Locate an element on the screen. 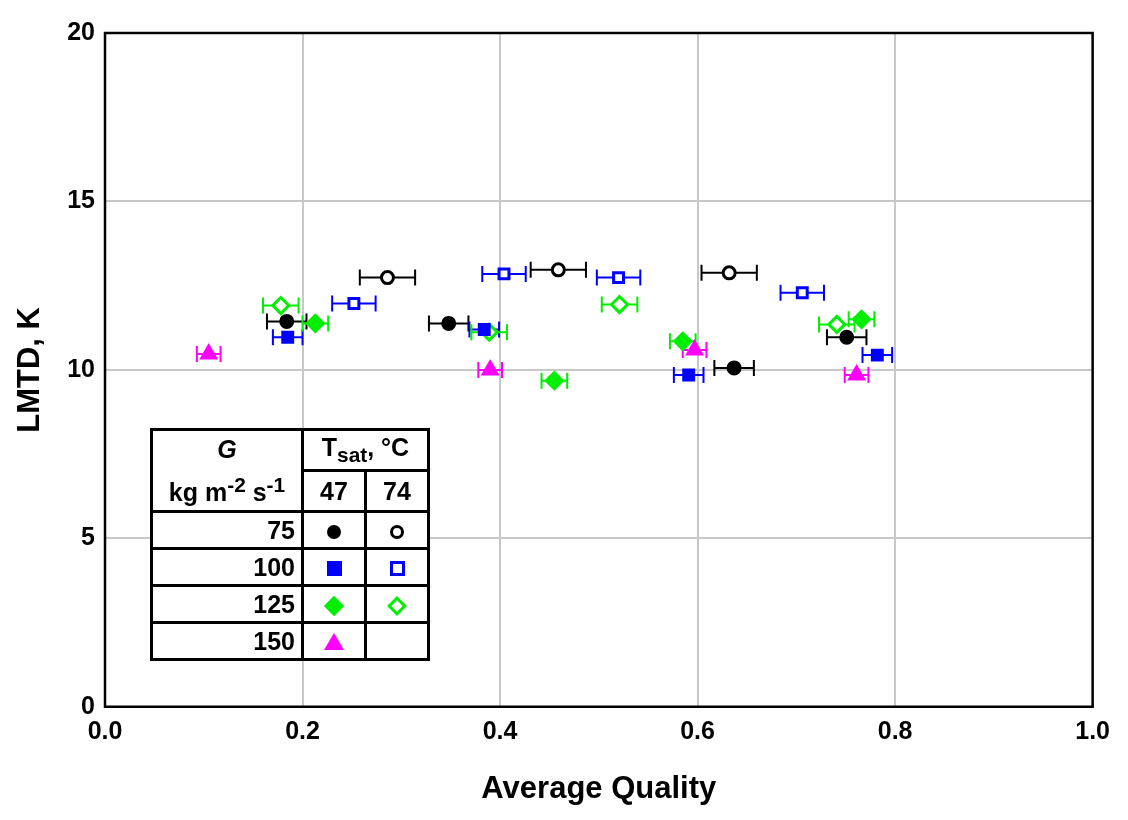 The height and width of the screenshot is (820, 1128). y-axis-title: LMTD, K is located at coordinates (29, 369).